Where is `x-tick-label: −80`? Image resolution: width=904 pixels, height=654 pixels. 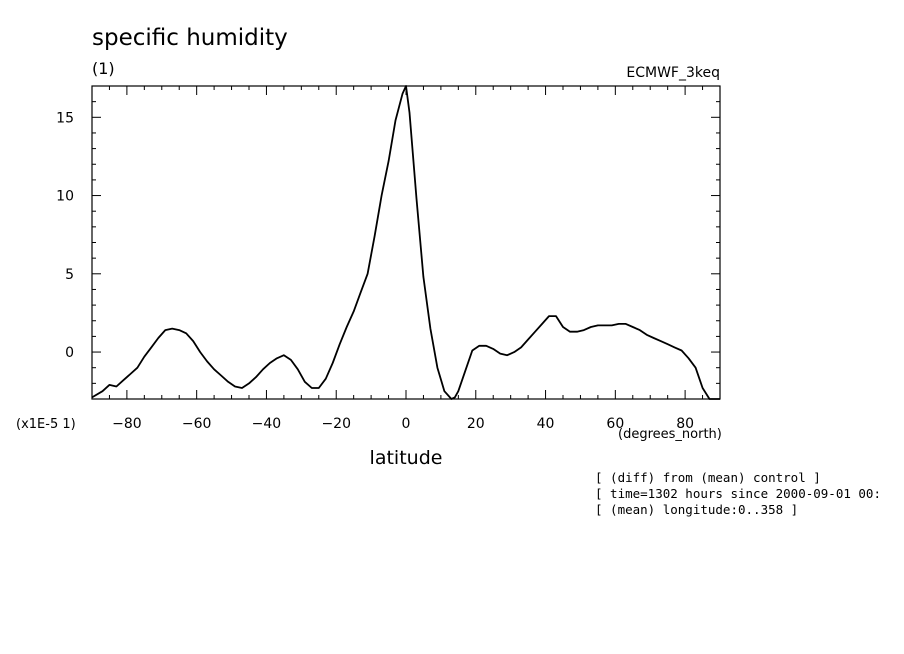 x-tick-label: −80 is located at coordinates (127, 424).